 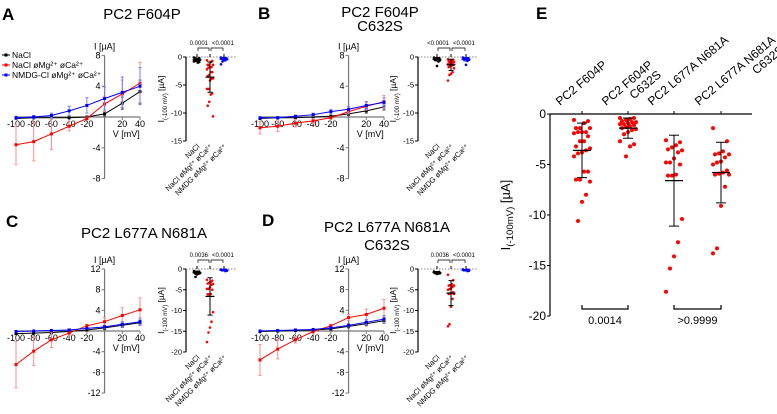 What do you see at coordinates (313, 124) in the screenshot?
I see `x-tick-label: -40` at bounding box center [313, 124].